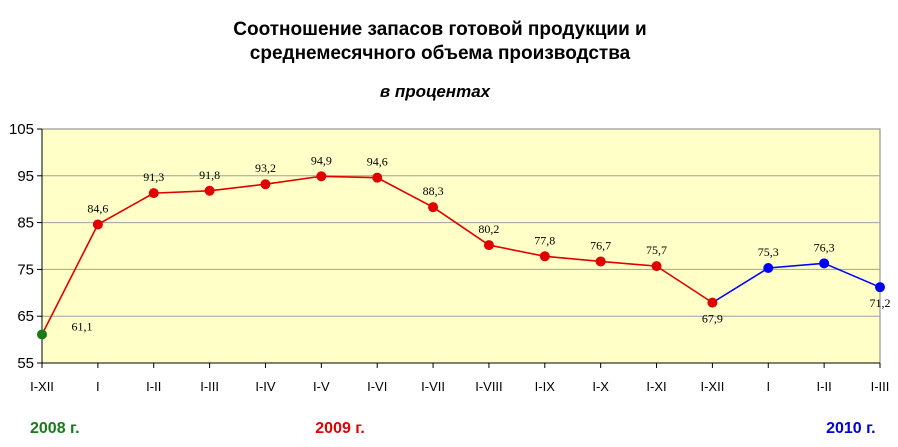 The width and height of the screenshot is (898, 447). What do you see at coordinates (544, 240) in the screenshot?
I see `data-label: 77,8` at bounding box center [544, 240].